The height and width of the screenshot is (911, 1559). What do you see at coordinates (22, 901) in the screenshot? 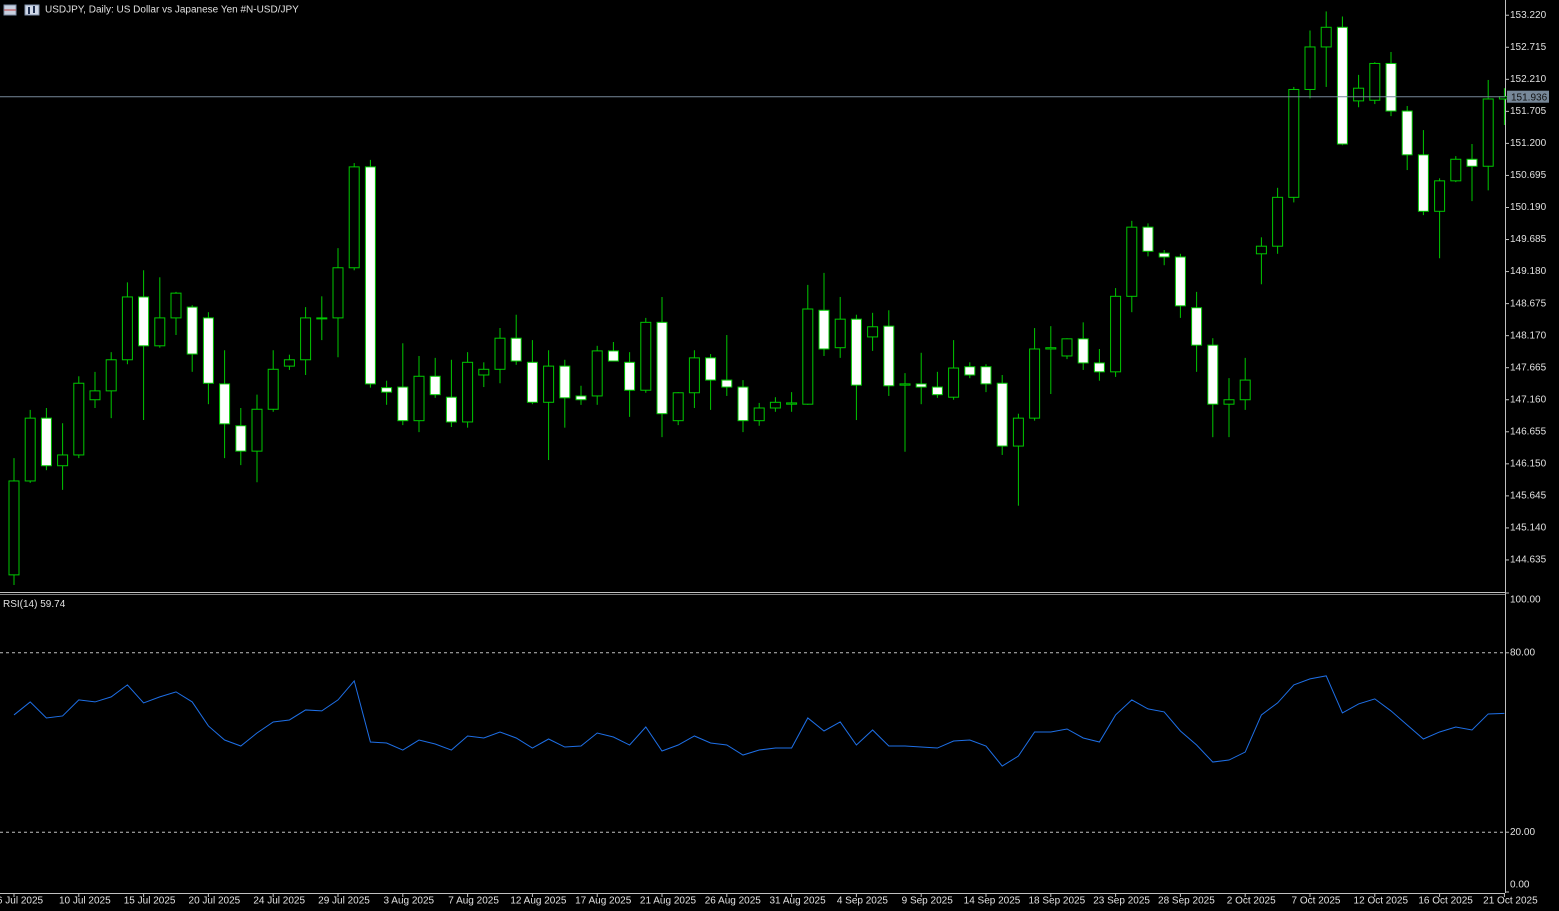
I see `x-tick-label: 6 Jul 2025` at bounding box center [22, 901].